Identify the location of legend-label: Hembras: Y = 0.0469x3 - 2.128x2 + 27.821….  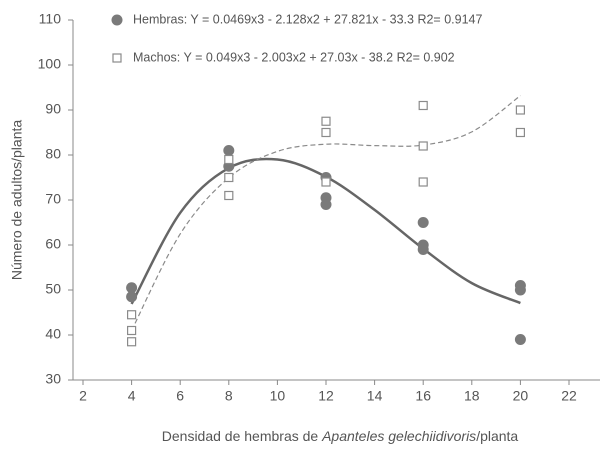
(307, 19).